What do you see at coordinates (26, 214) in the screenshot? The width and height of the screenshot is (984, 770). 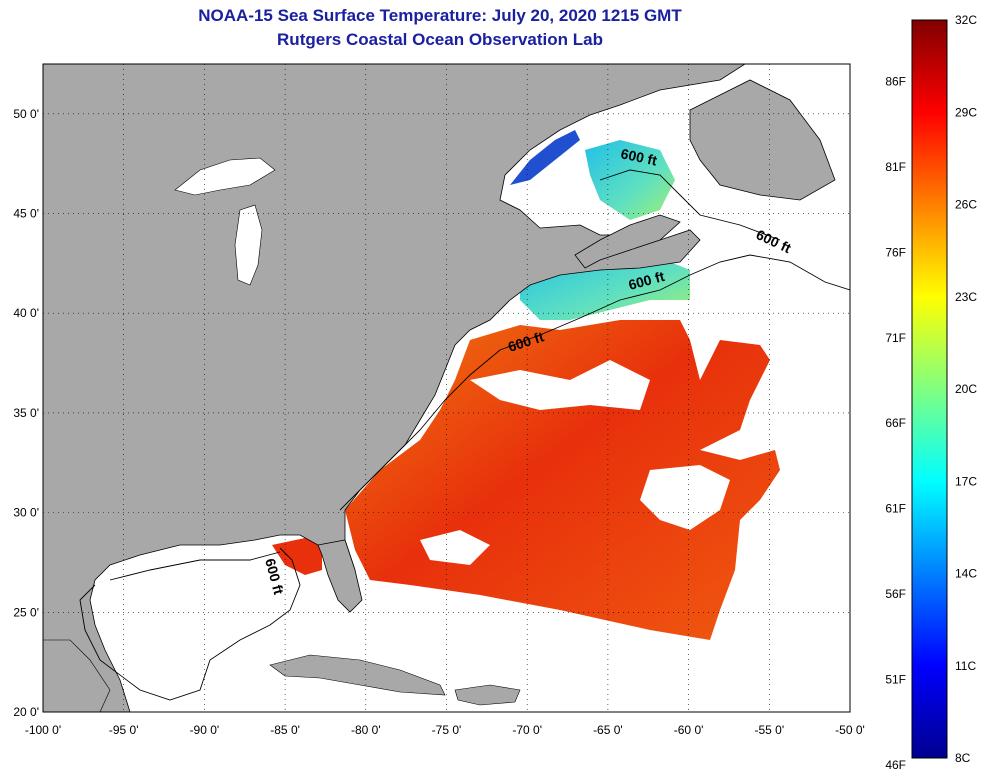 I see `latitude-tick-label: 45 0'` at bounding box center [26, 214].